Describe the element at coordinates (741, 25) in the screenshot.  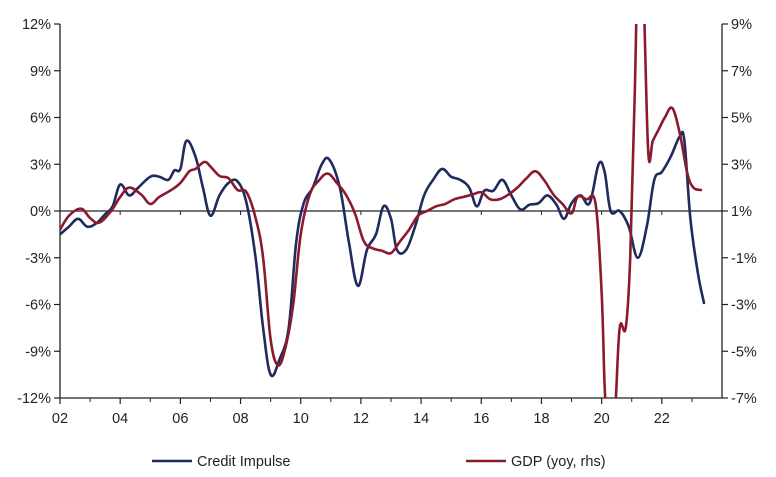
I see `right-tick-label: 9%` at that location.